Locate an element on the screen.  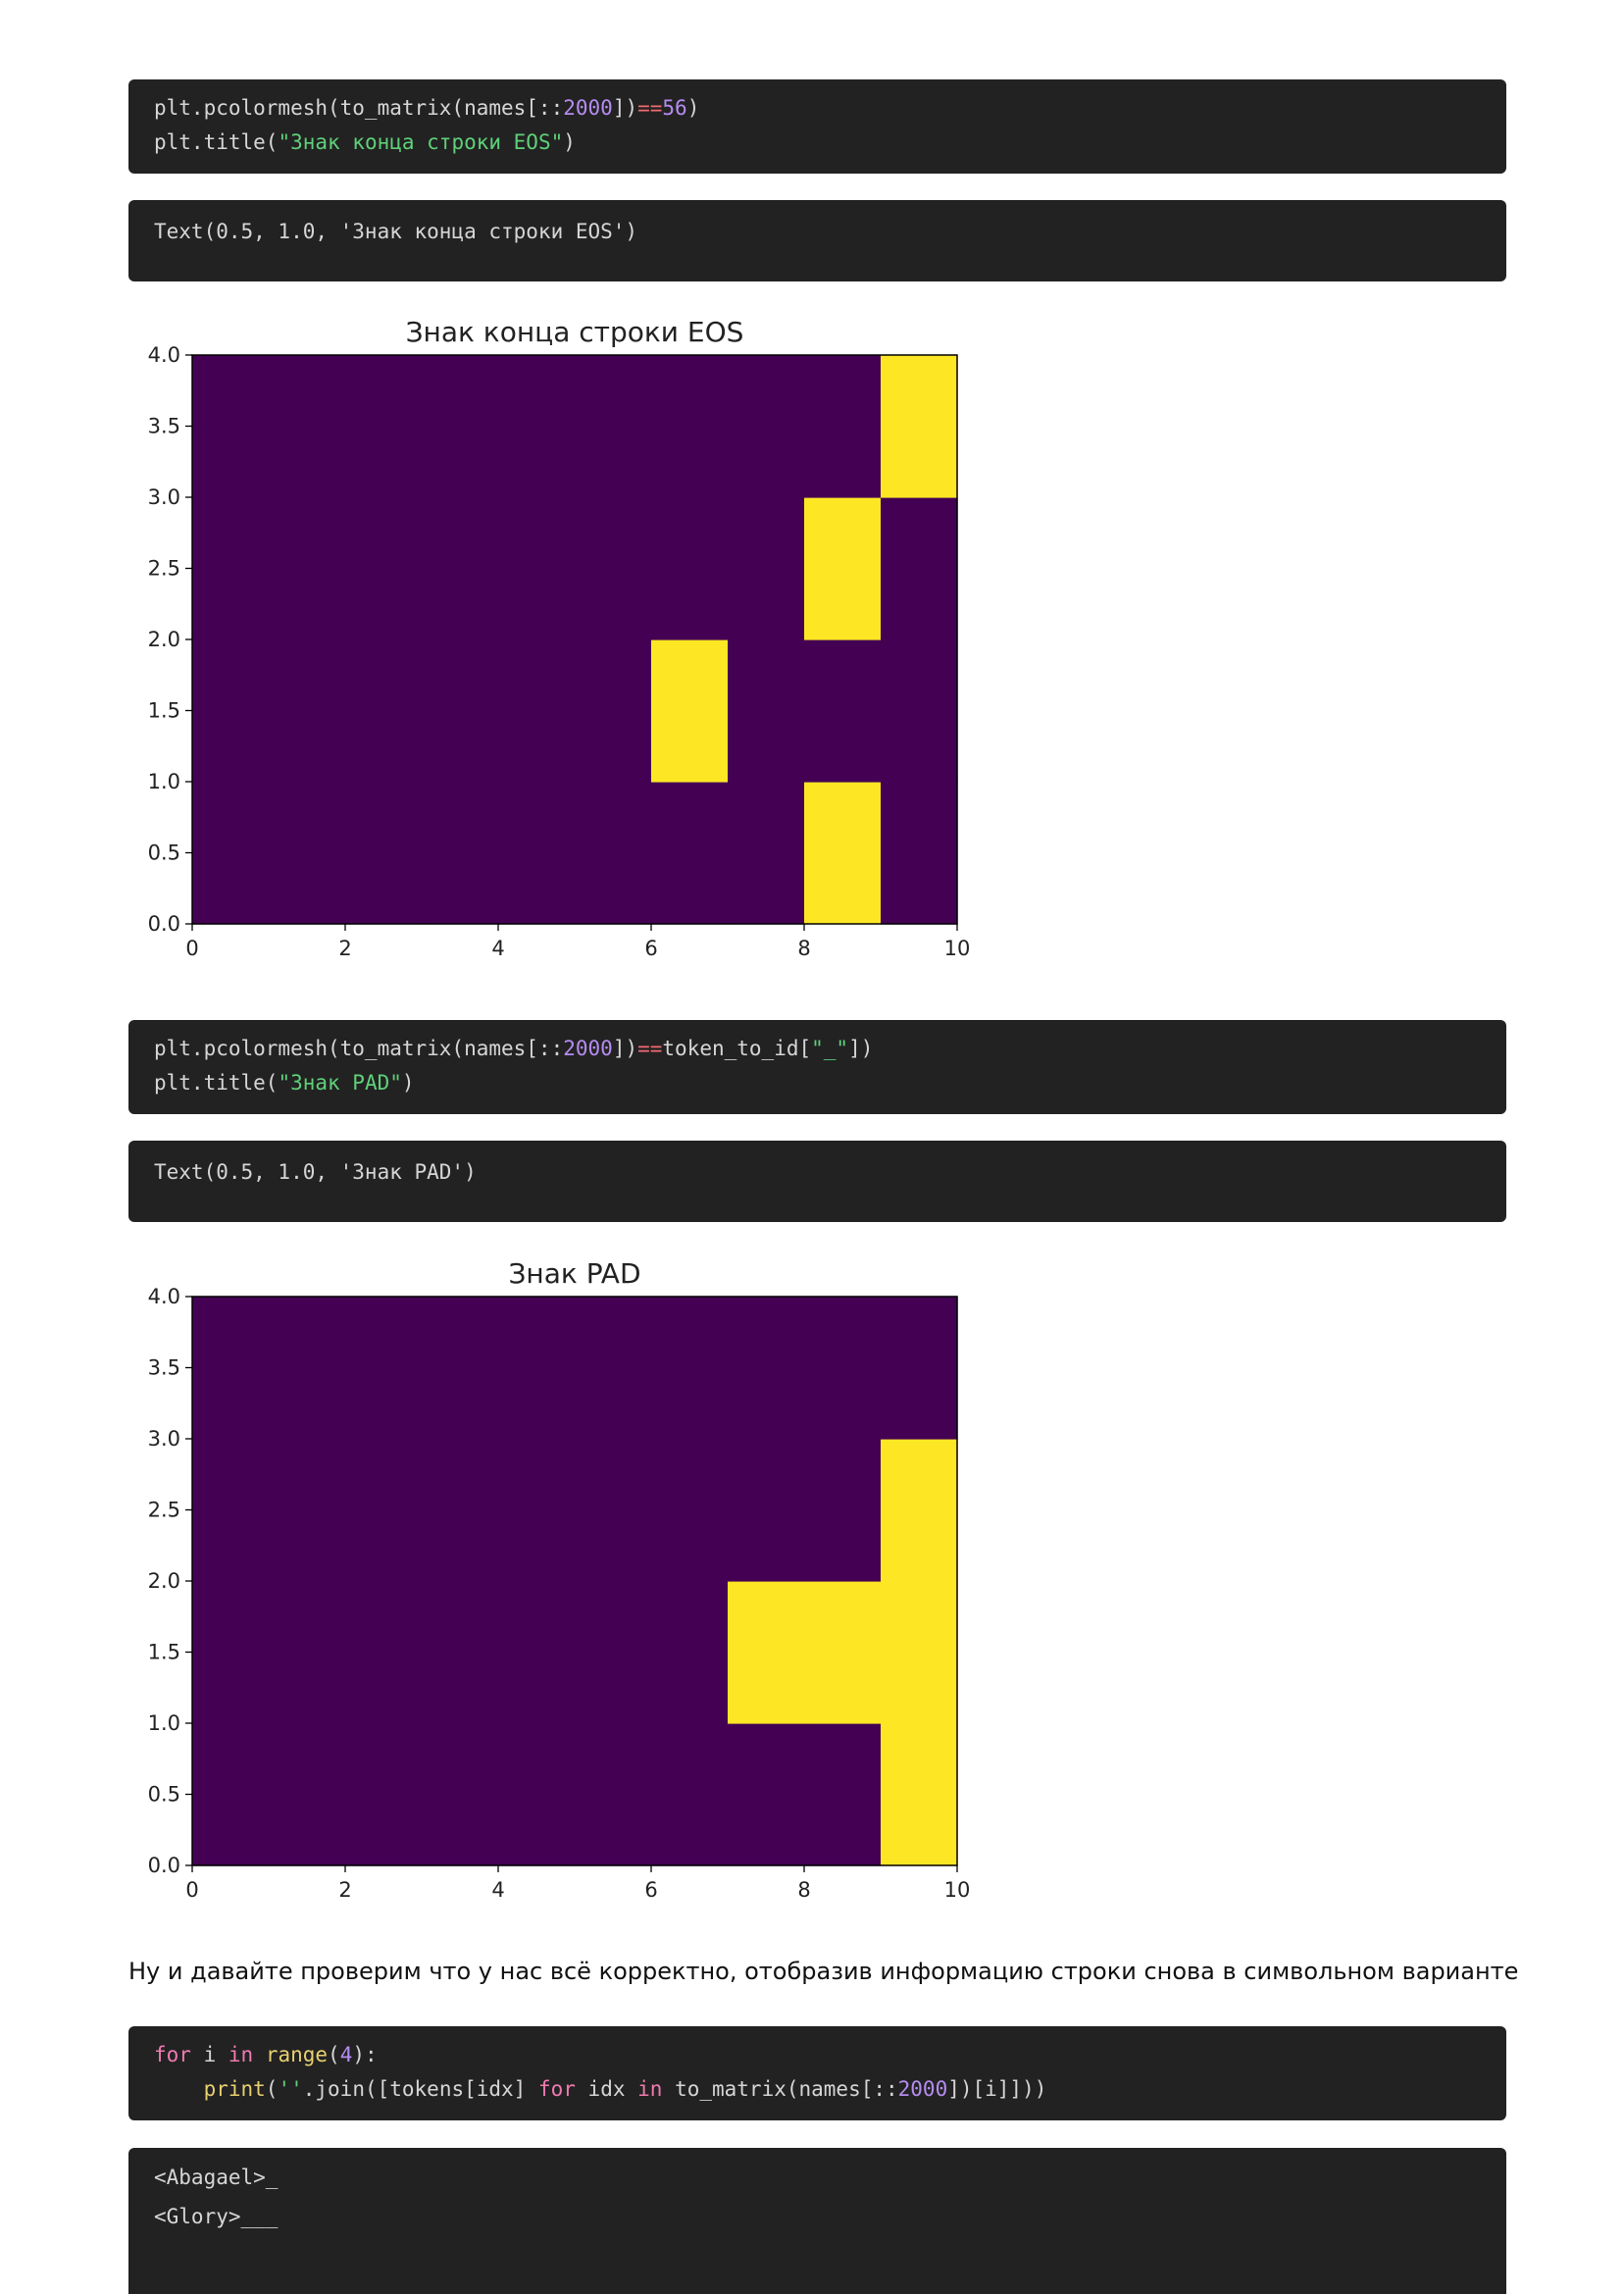
code-token: 4 is located at coordinates (346, 2054).